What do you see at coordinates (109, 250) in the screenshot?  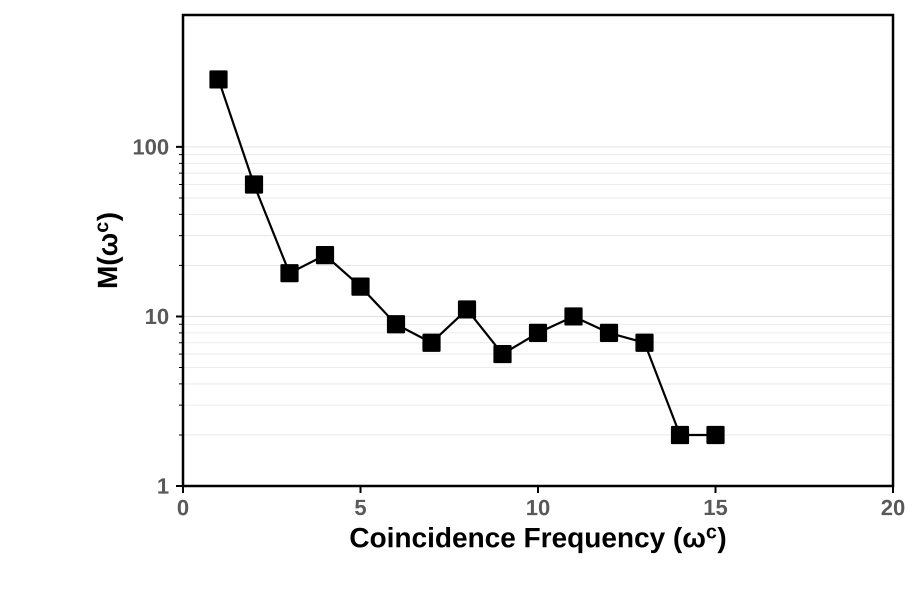 I see `y-axis-title: M(ω$^{c}$)` at bounding box center [109, 250].